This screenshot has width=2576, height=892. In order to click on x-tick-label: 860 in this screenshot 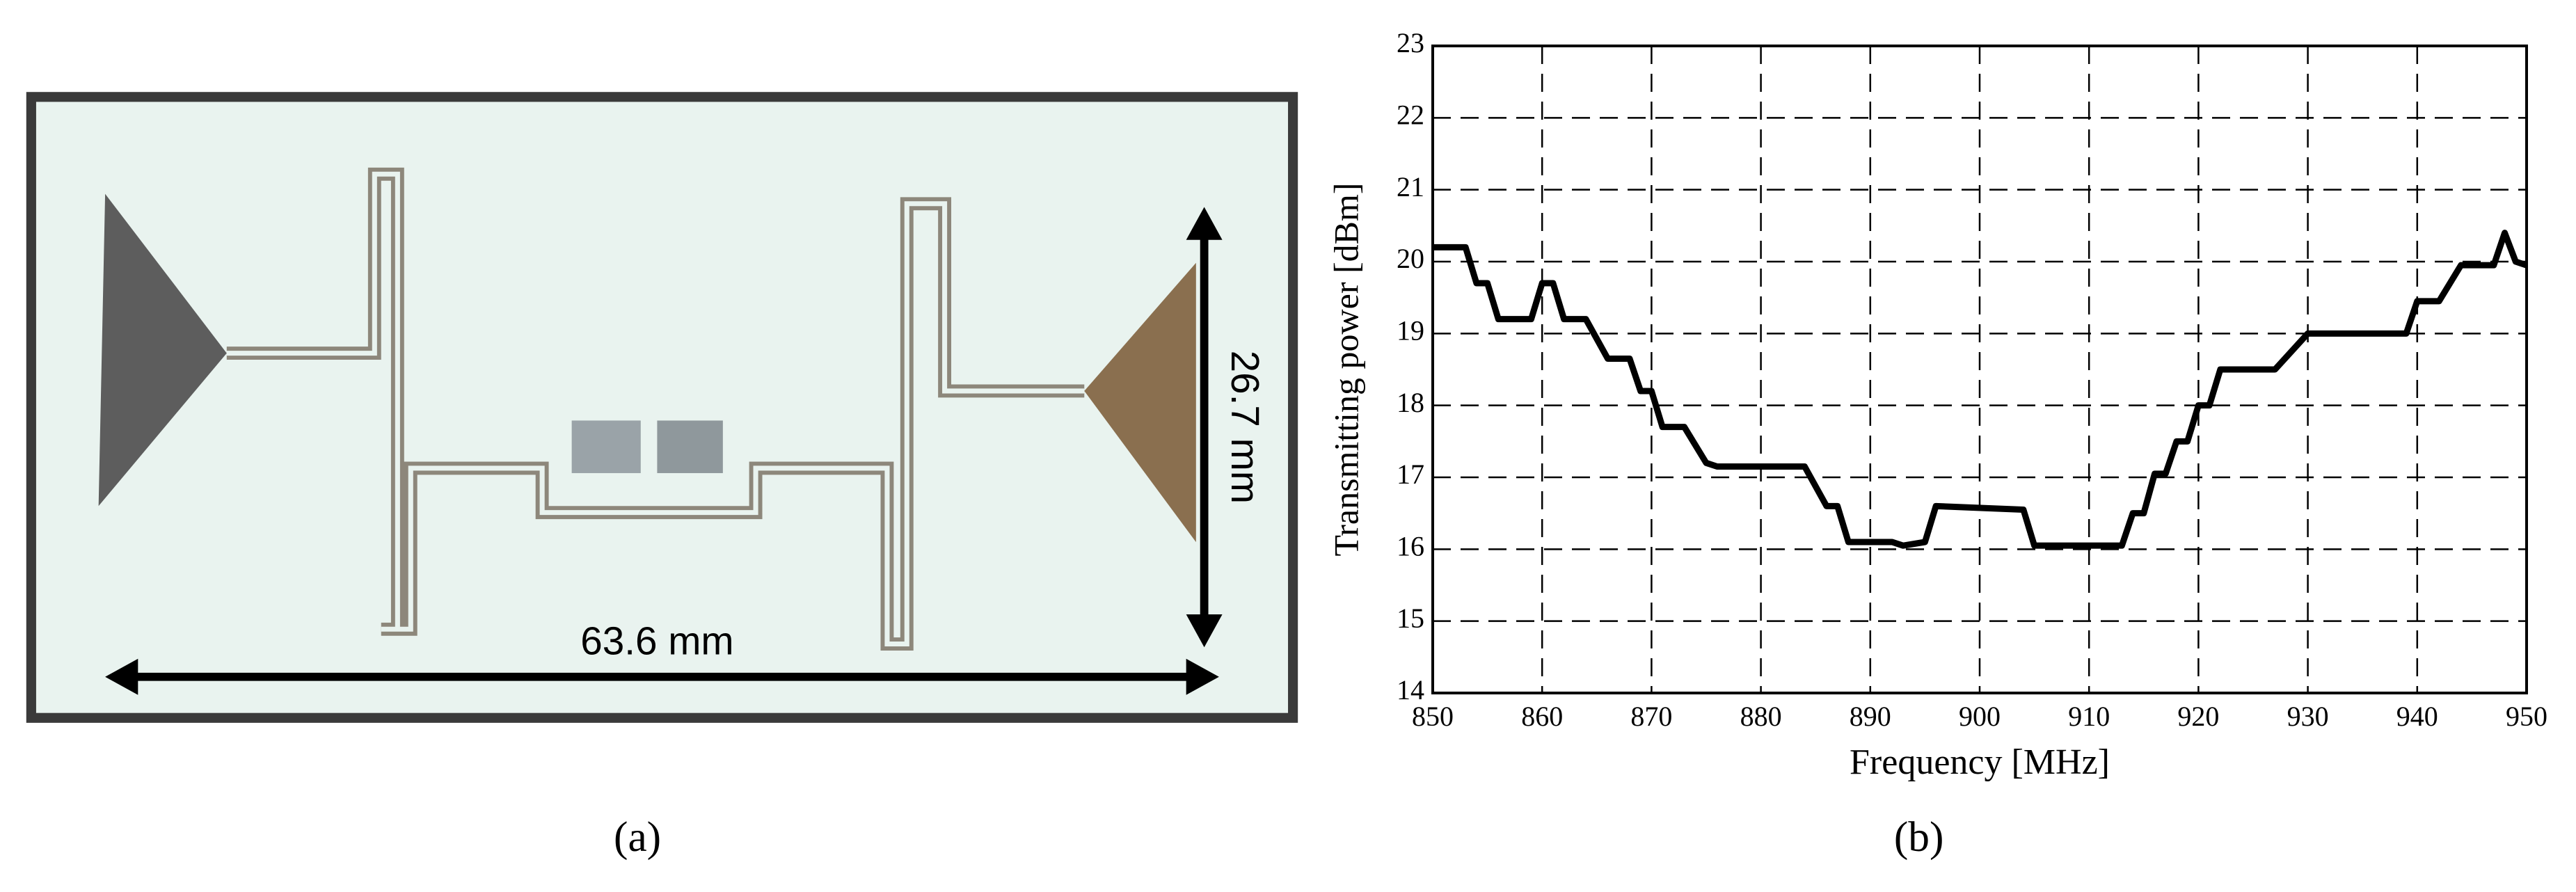, I will do `click(1542, 716)`.